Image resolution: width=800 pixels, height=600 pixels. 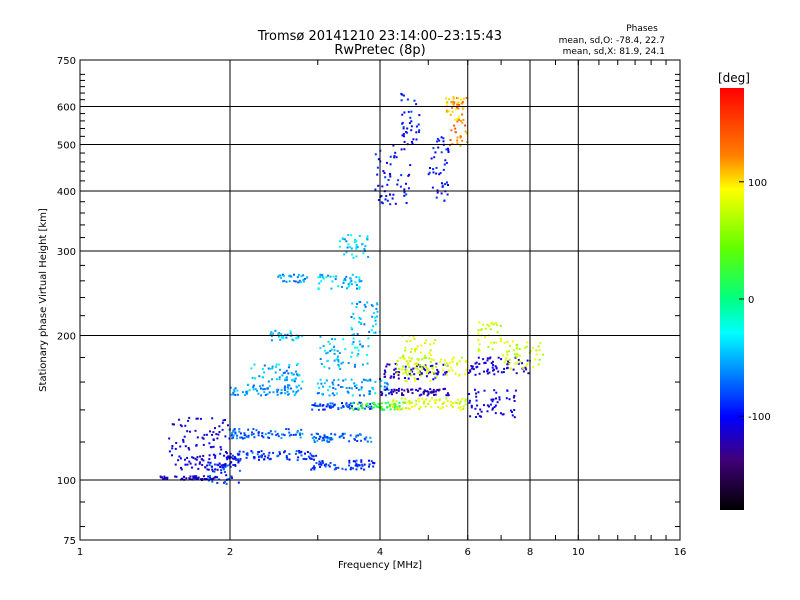 What do you see at coordinates (66, 192) in the screenshot?
I see `y-tick-label: 400` at bounding box center [66, 192].